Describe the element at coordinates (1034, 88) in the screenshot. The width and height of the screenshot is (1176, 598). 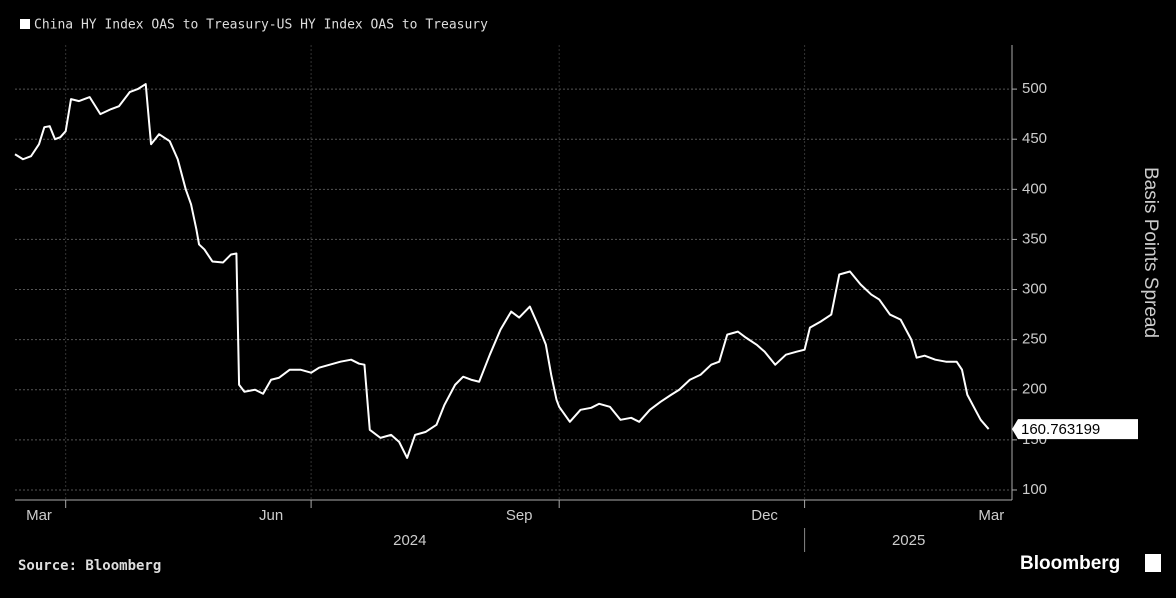
I see `y-tick-label: 500` at that location.